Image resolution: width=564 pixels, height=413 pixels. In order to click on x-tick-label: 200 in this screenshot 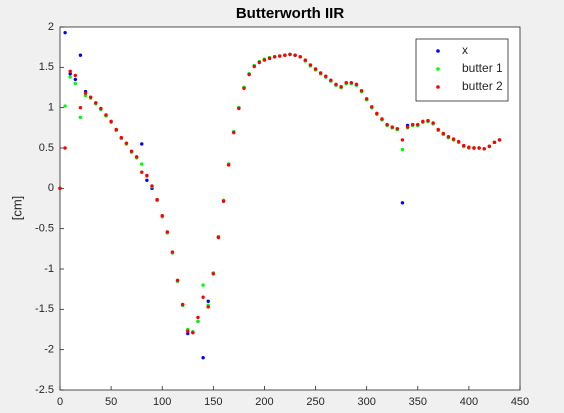, I will do `click(264, 402)`.